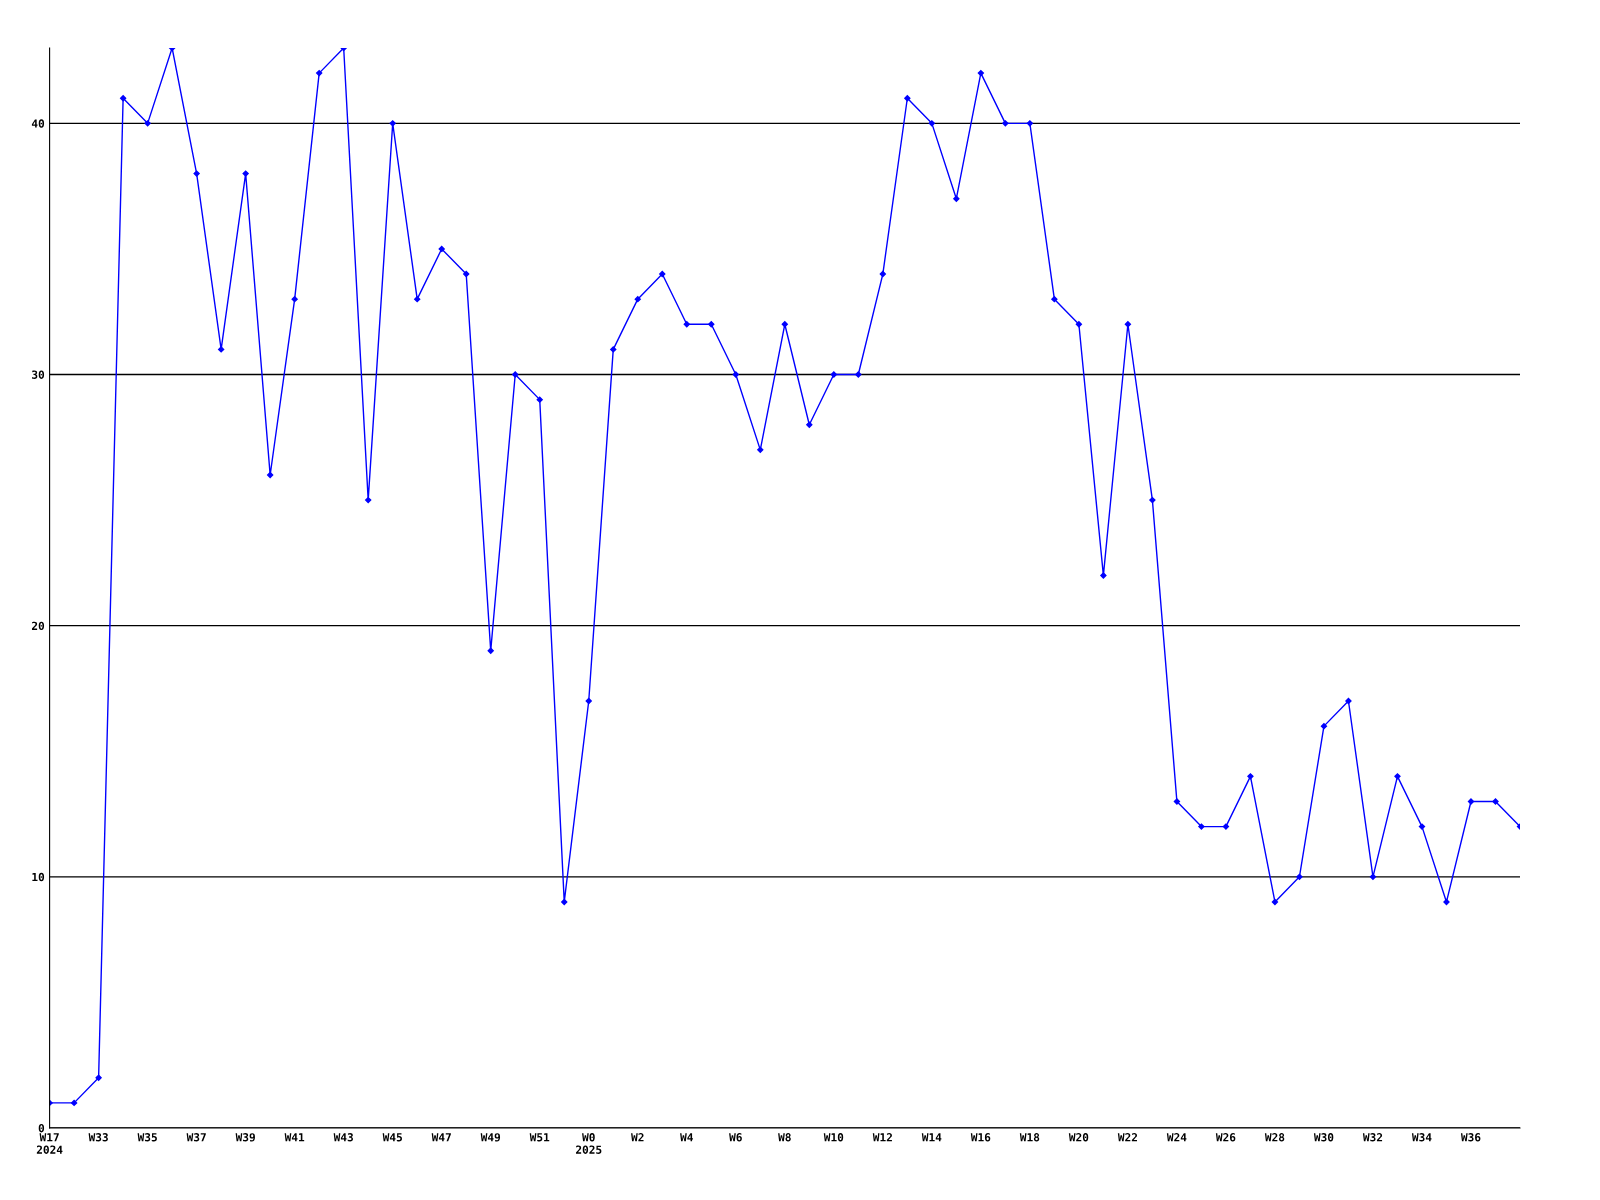  Describe the element at coordinates (931, 1137) in the screenshot. I see `x-tick-label: W14` at that location.